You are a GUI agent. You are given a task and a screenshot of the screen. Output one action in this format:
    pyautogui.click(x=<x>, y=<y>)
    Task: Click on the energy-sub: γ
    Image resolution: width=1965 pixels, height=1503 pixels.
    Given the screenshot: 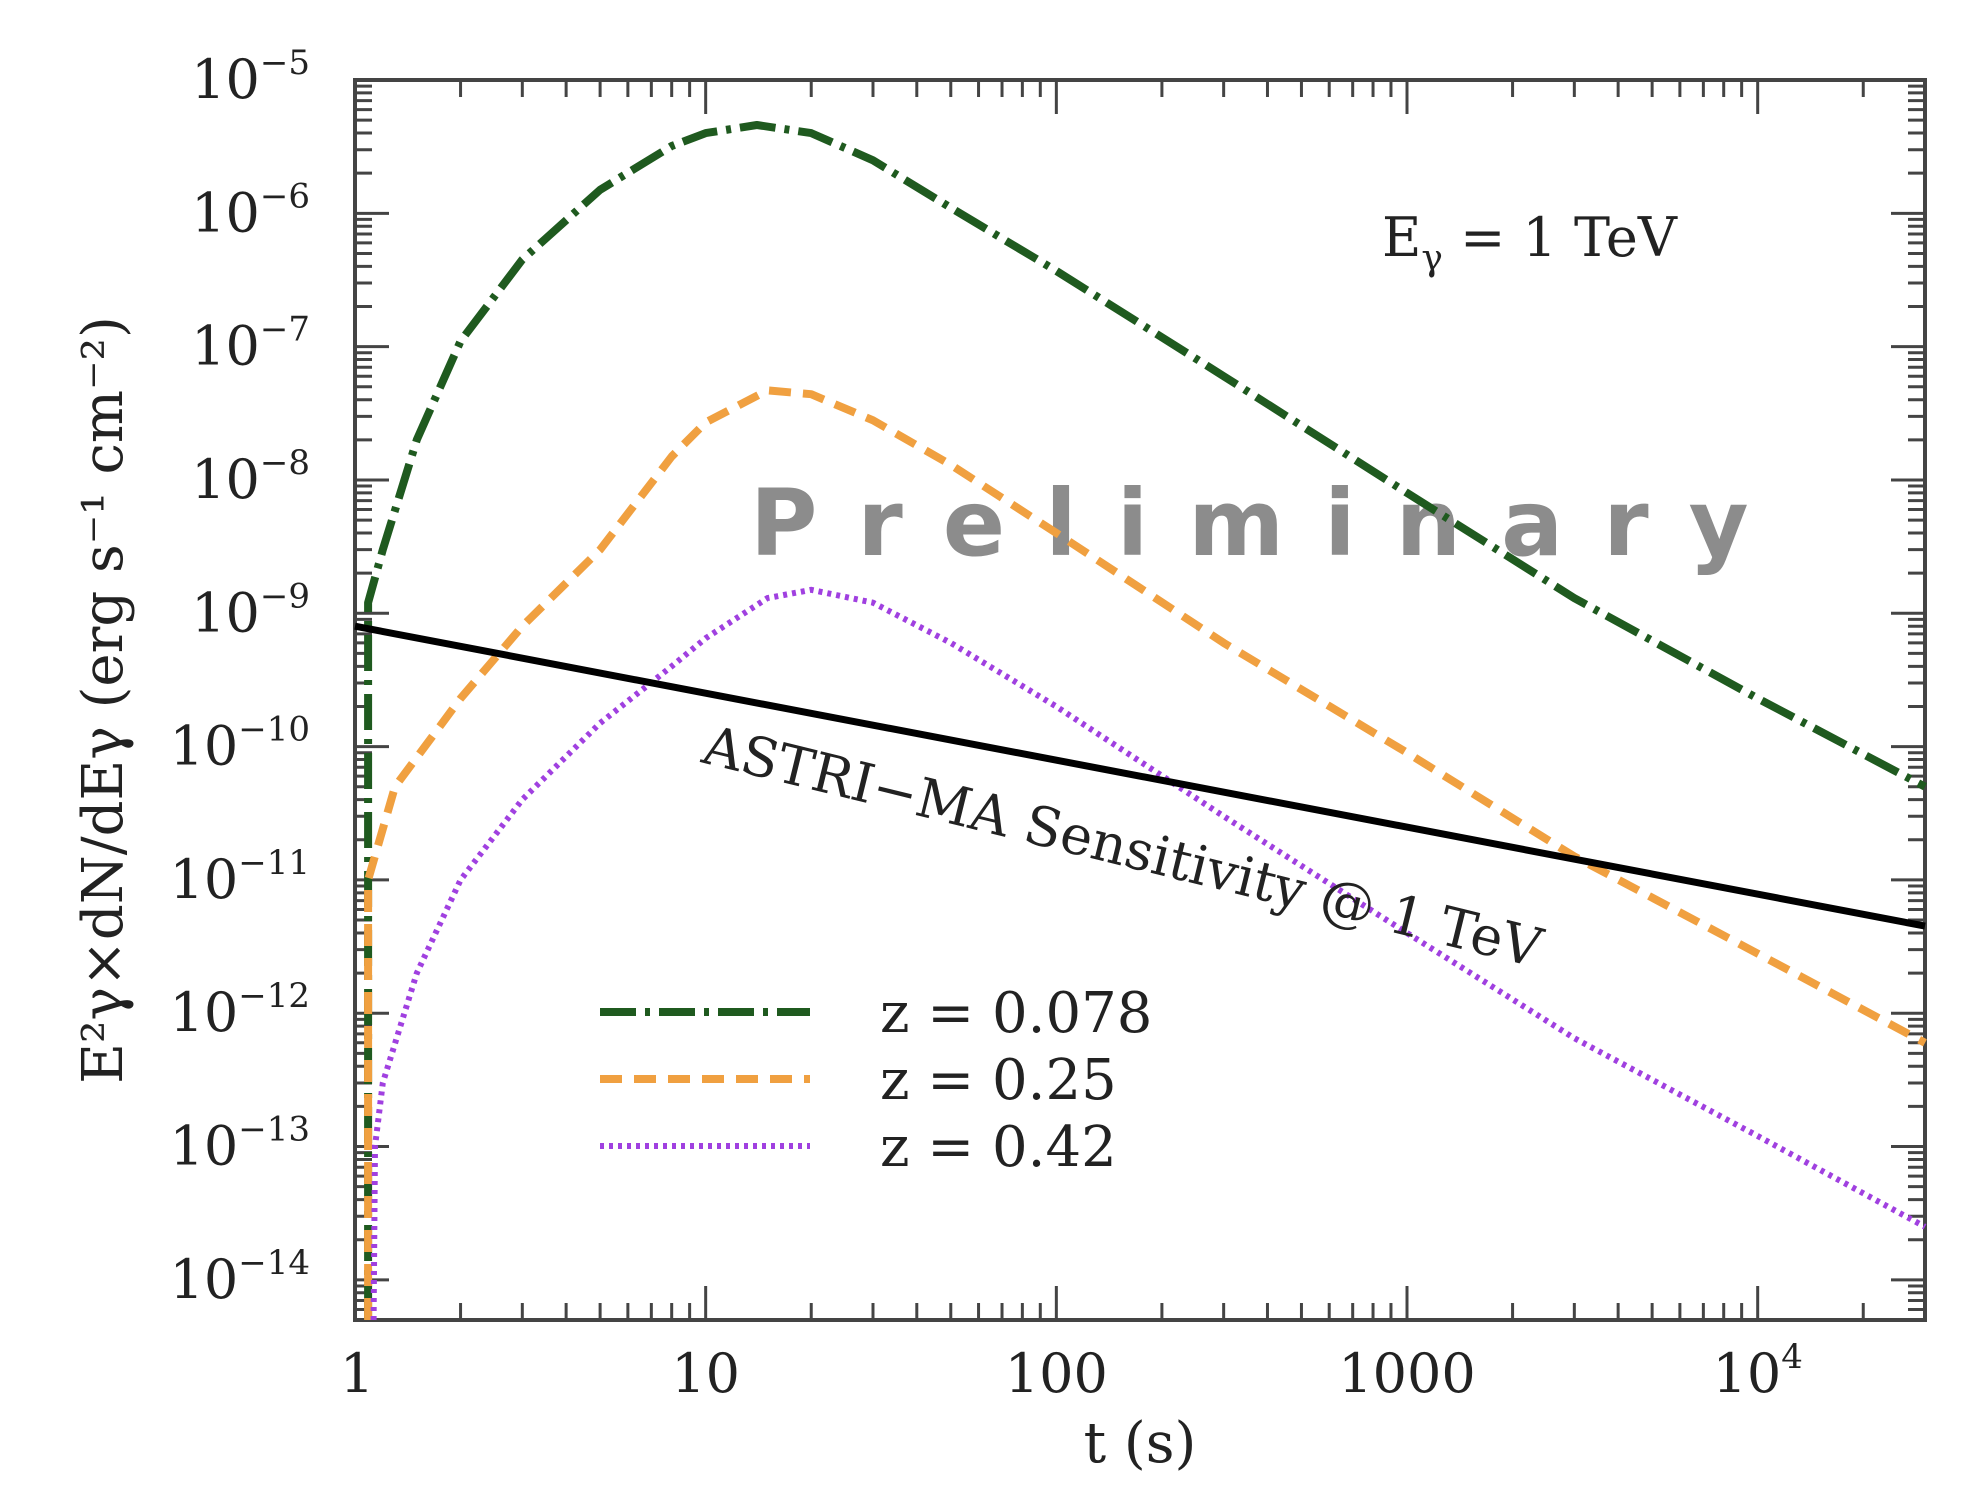 What is the action you would take?
    pyautogui.click(x=1432, y=258)
    